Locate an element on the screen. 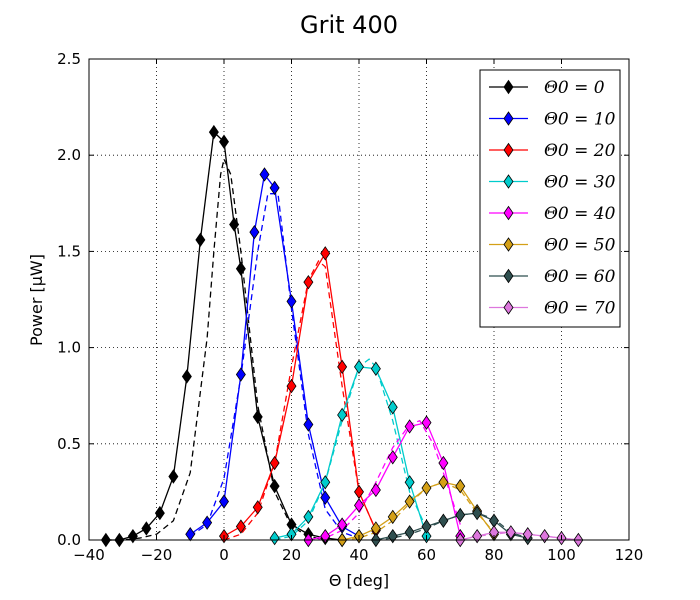 This screenshot has height=600, width=700. legend-label: Θ0 = 70 is located at coordinates (580, 309).